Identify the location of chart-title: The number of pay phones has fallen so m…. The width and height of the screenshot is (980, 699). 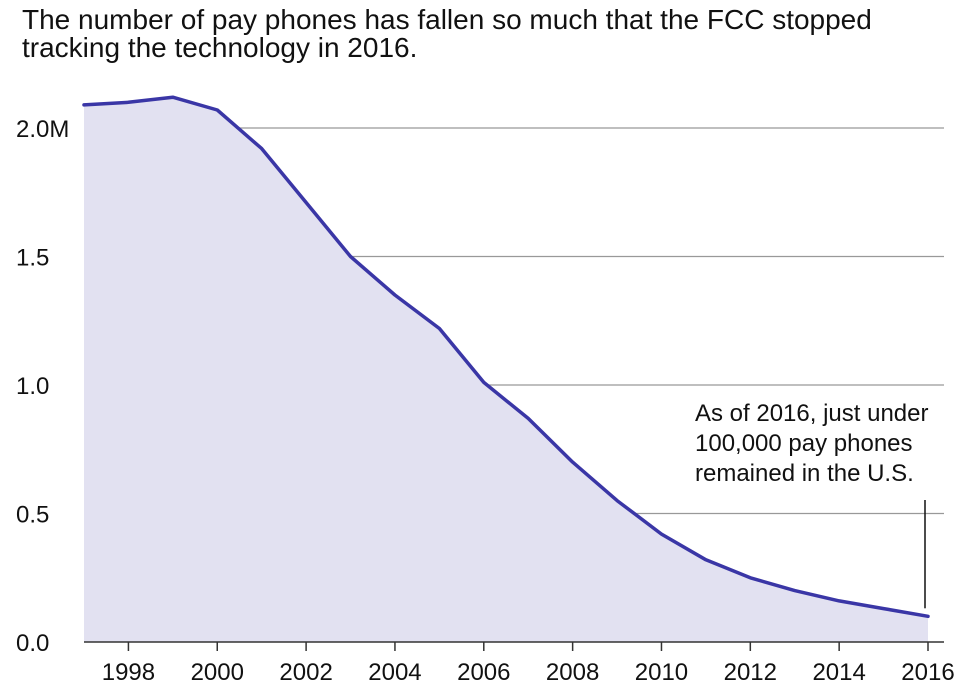
(447, 33).